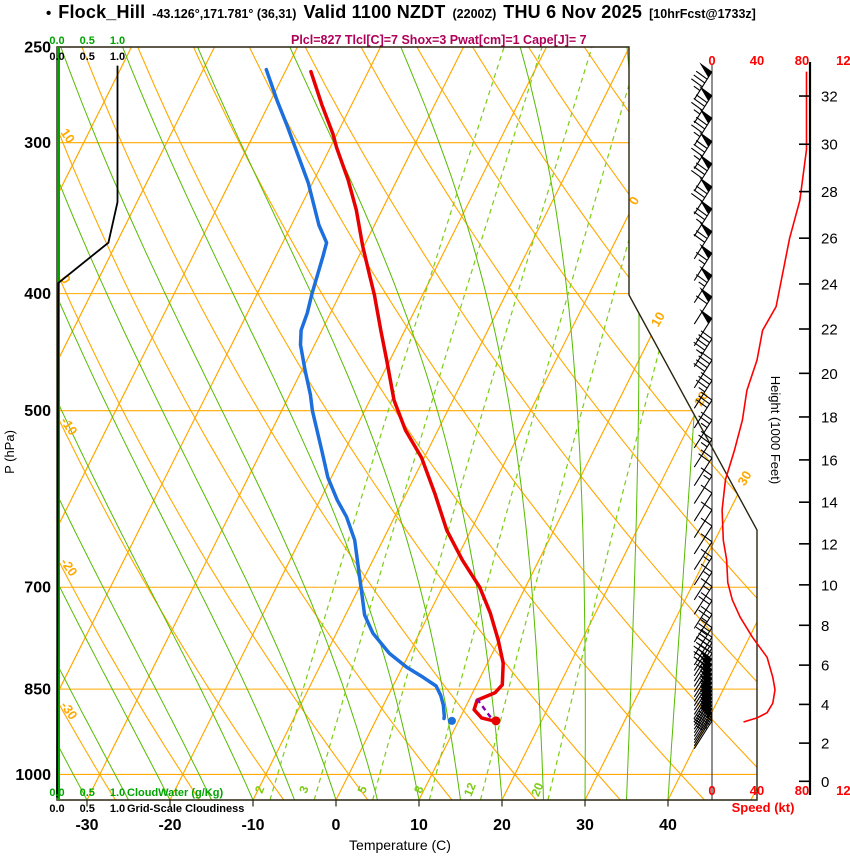  What do you see at coordinates (69, 567) in the screenshot?
I see `dry-adiabat-label: -20` at bounding box center [69, 567].